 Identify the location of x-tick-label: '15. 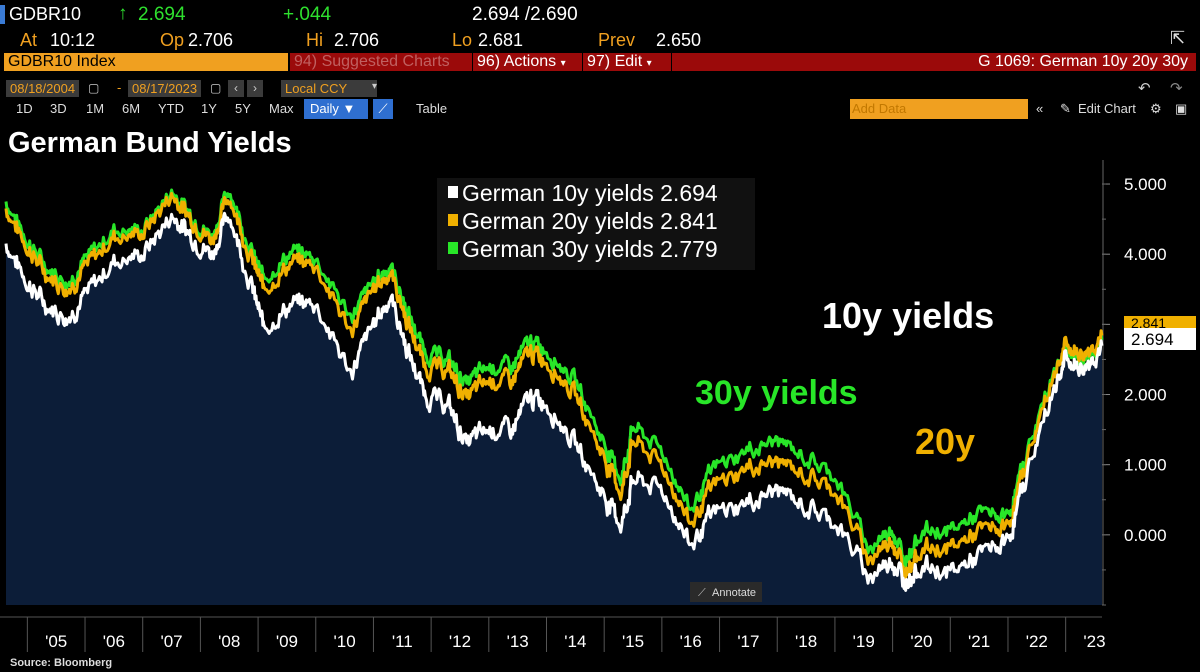
(633, 641).